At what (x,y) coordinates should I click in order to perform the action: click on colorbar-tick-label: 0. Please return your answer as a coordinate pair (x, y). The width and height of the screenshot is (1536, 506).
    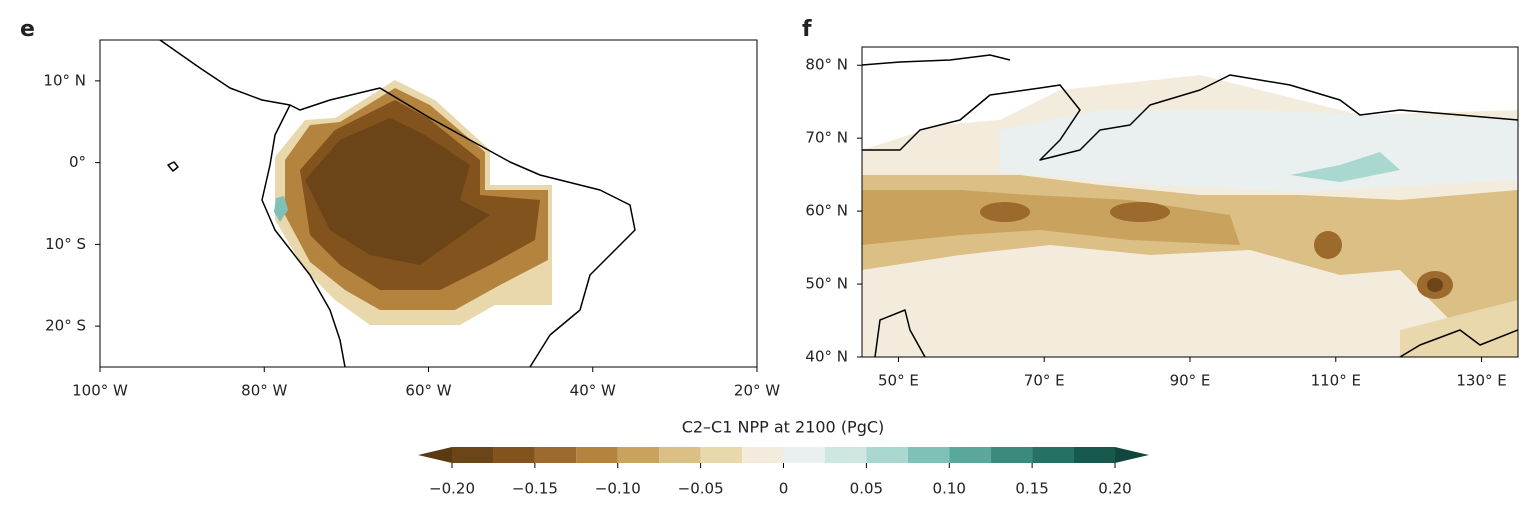
    Looking at the image, I should click on (784, 489).